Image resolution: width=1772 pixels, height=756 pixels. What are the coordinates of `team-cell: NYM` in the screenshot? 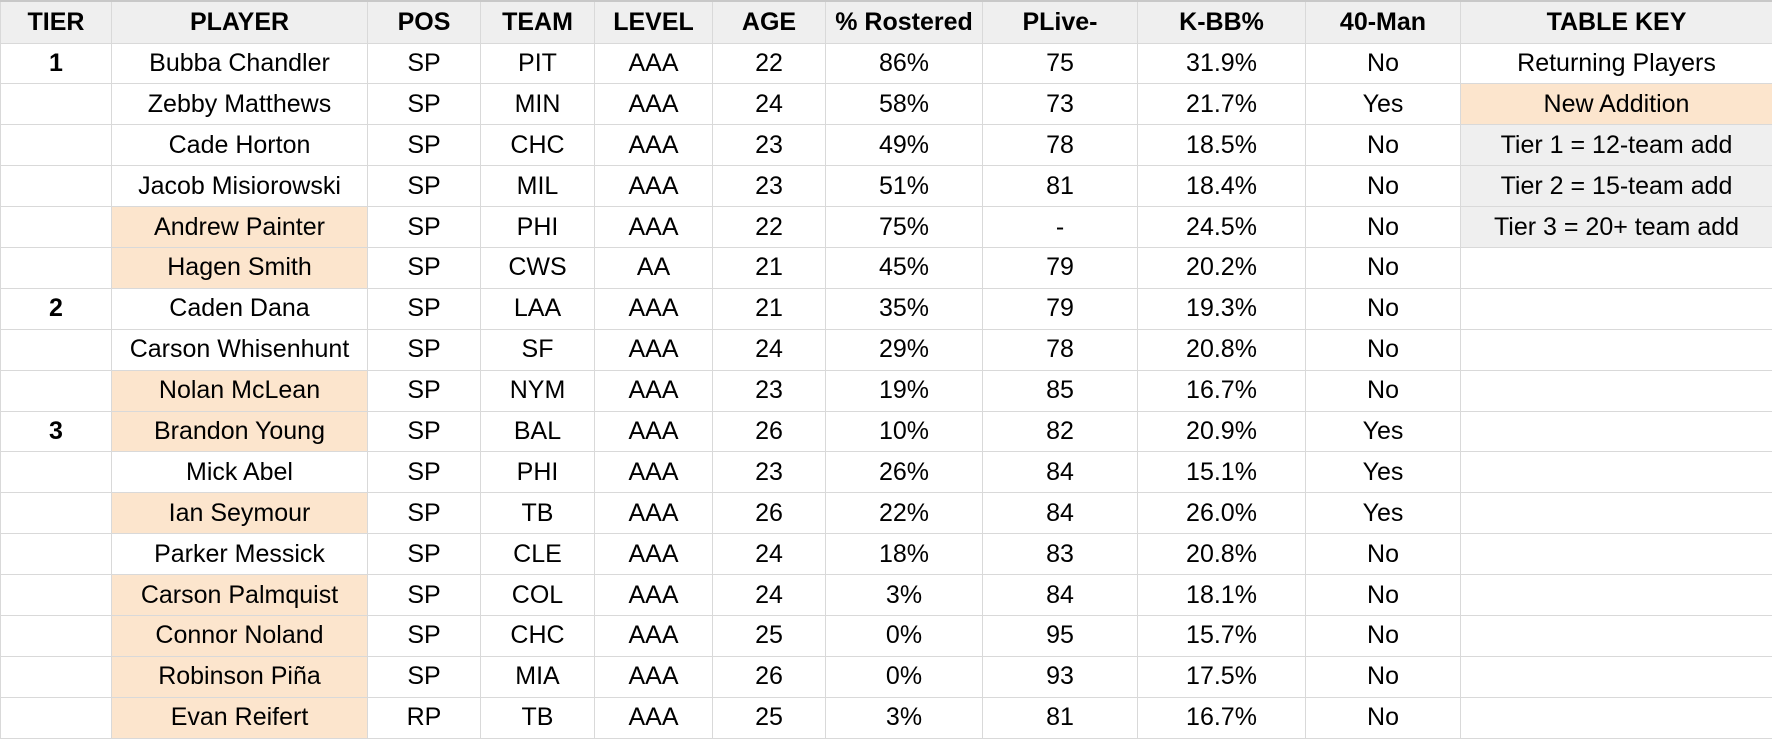 It's located at (537, 390).